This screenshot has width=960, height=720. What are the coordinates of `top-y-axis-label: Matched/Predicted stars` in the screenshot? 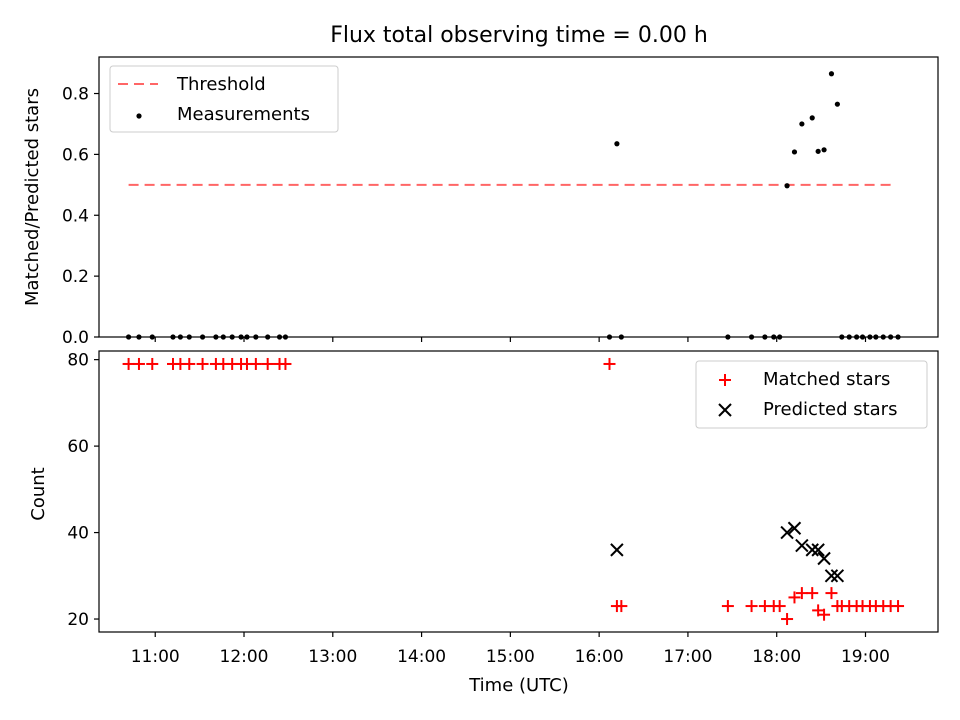 It's located at (32, 197).